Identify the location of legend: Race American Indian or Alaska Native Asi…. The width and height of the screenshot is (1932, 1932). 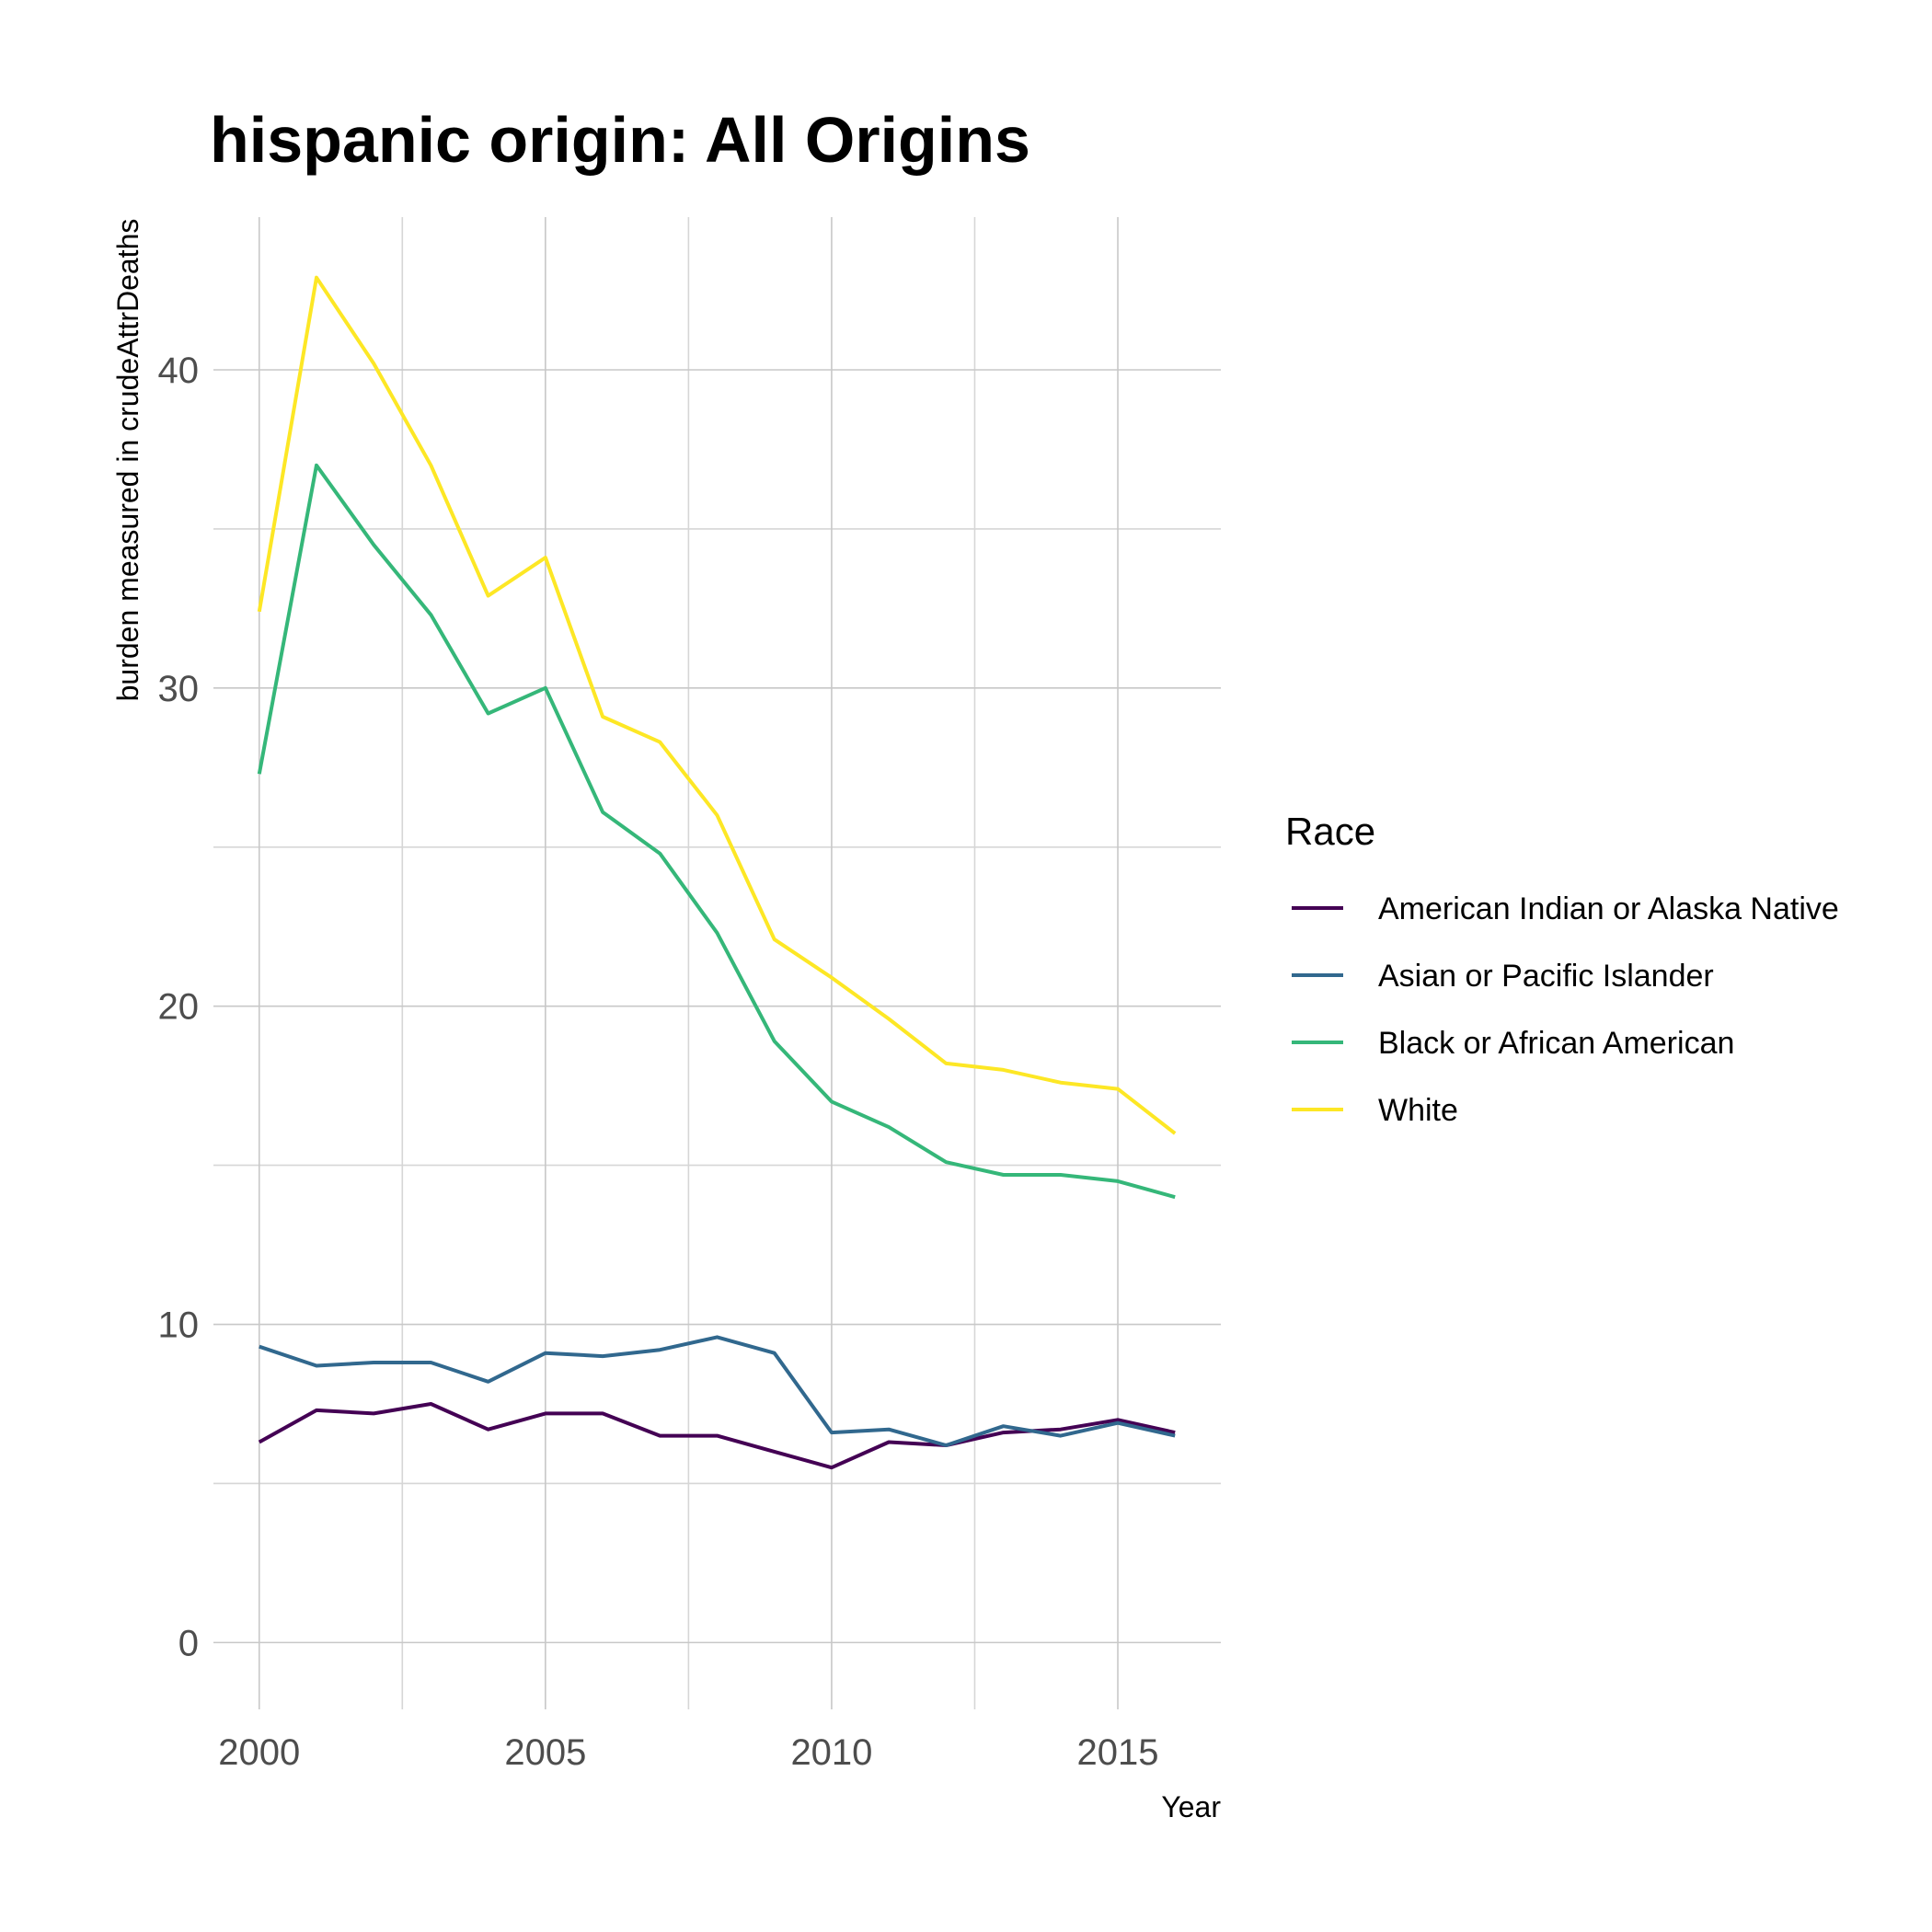
(1562, 969).